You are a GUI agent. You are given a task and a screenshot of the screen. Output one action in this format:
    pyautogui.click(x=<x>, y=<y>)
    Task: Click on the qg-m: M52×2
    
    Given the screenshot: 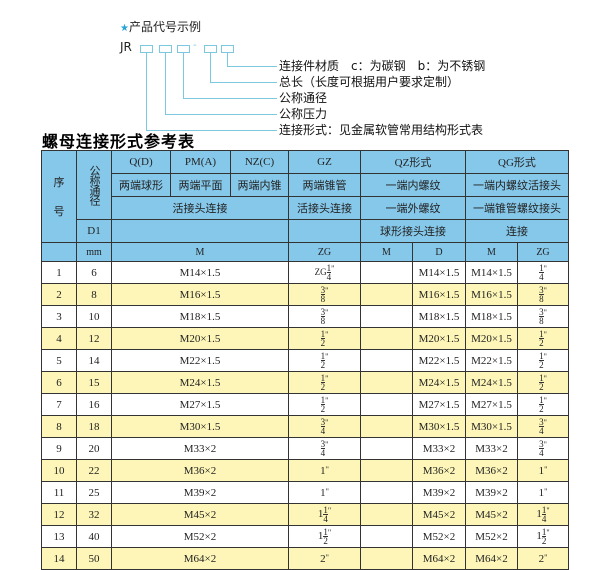 What is the action you would take?
    pyautogui.click(x=491, y=536)
    